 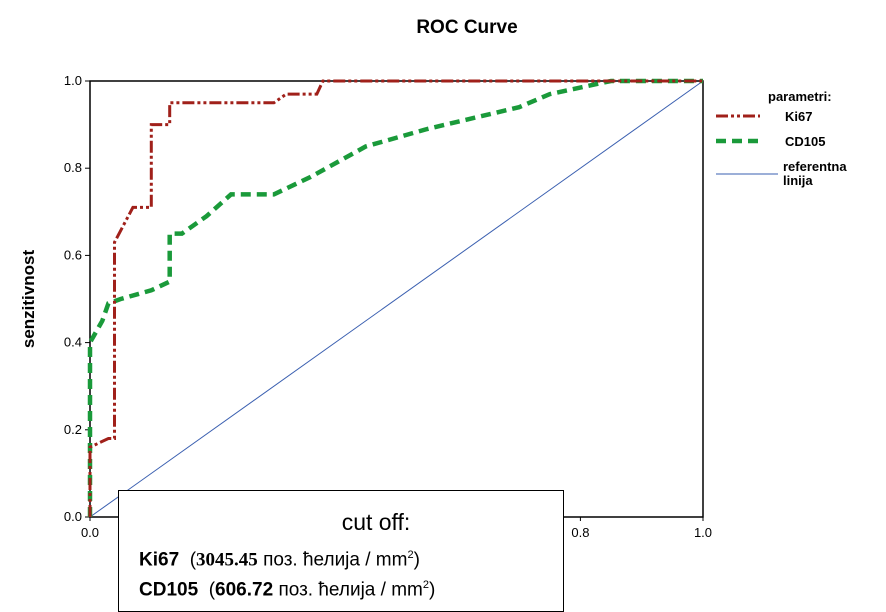 I want to click on y-tick-label: 0.2, so click(x=73, y=429).